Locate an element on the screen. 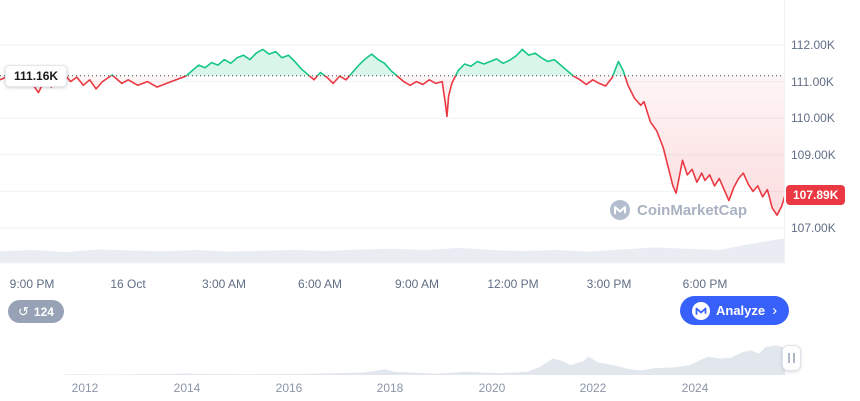 Image resolution: width=860 pixels, height=401 pixels. price-axis-label: 107.00K is located at coordinates (813, 228).